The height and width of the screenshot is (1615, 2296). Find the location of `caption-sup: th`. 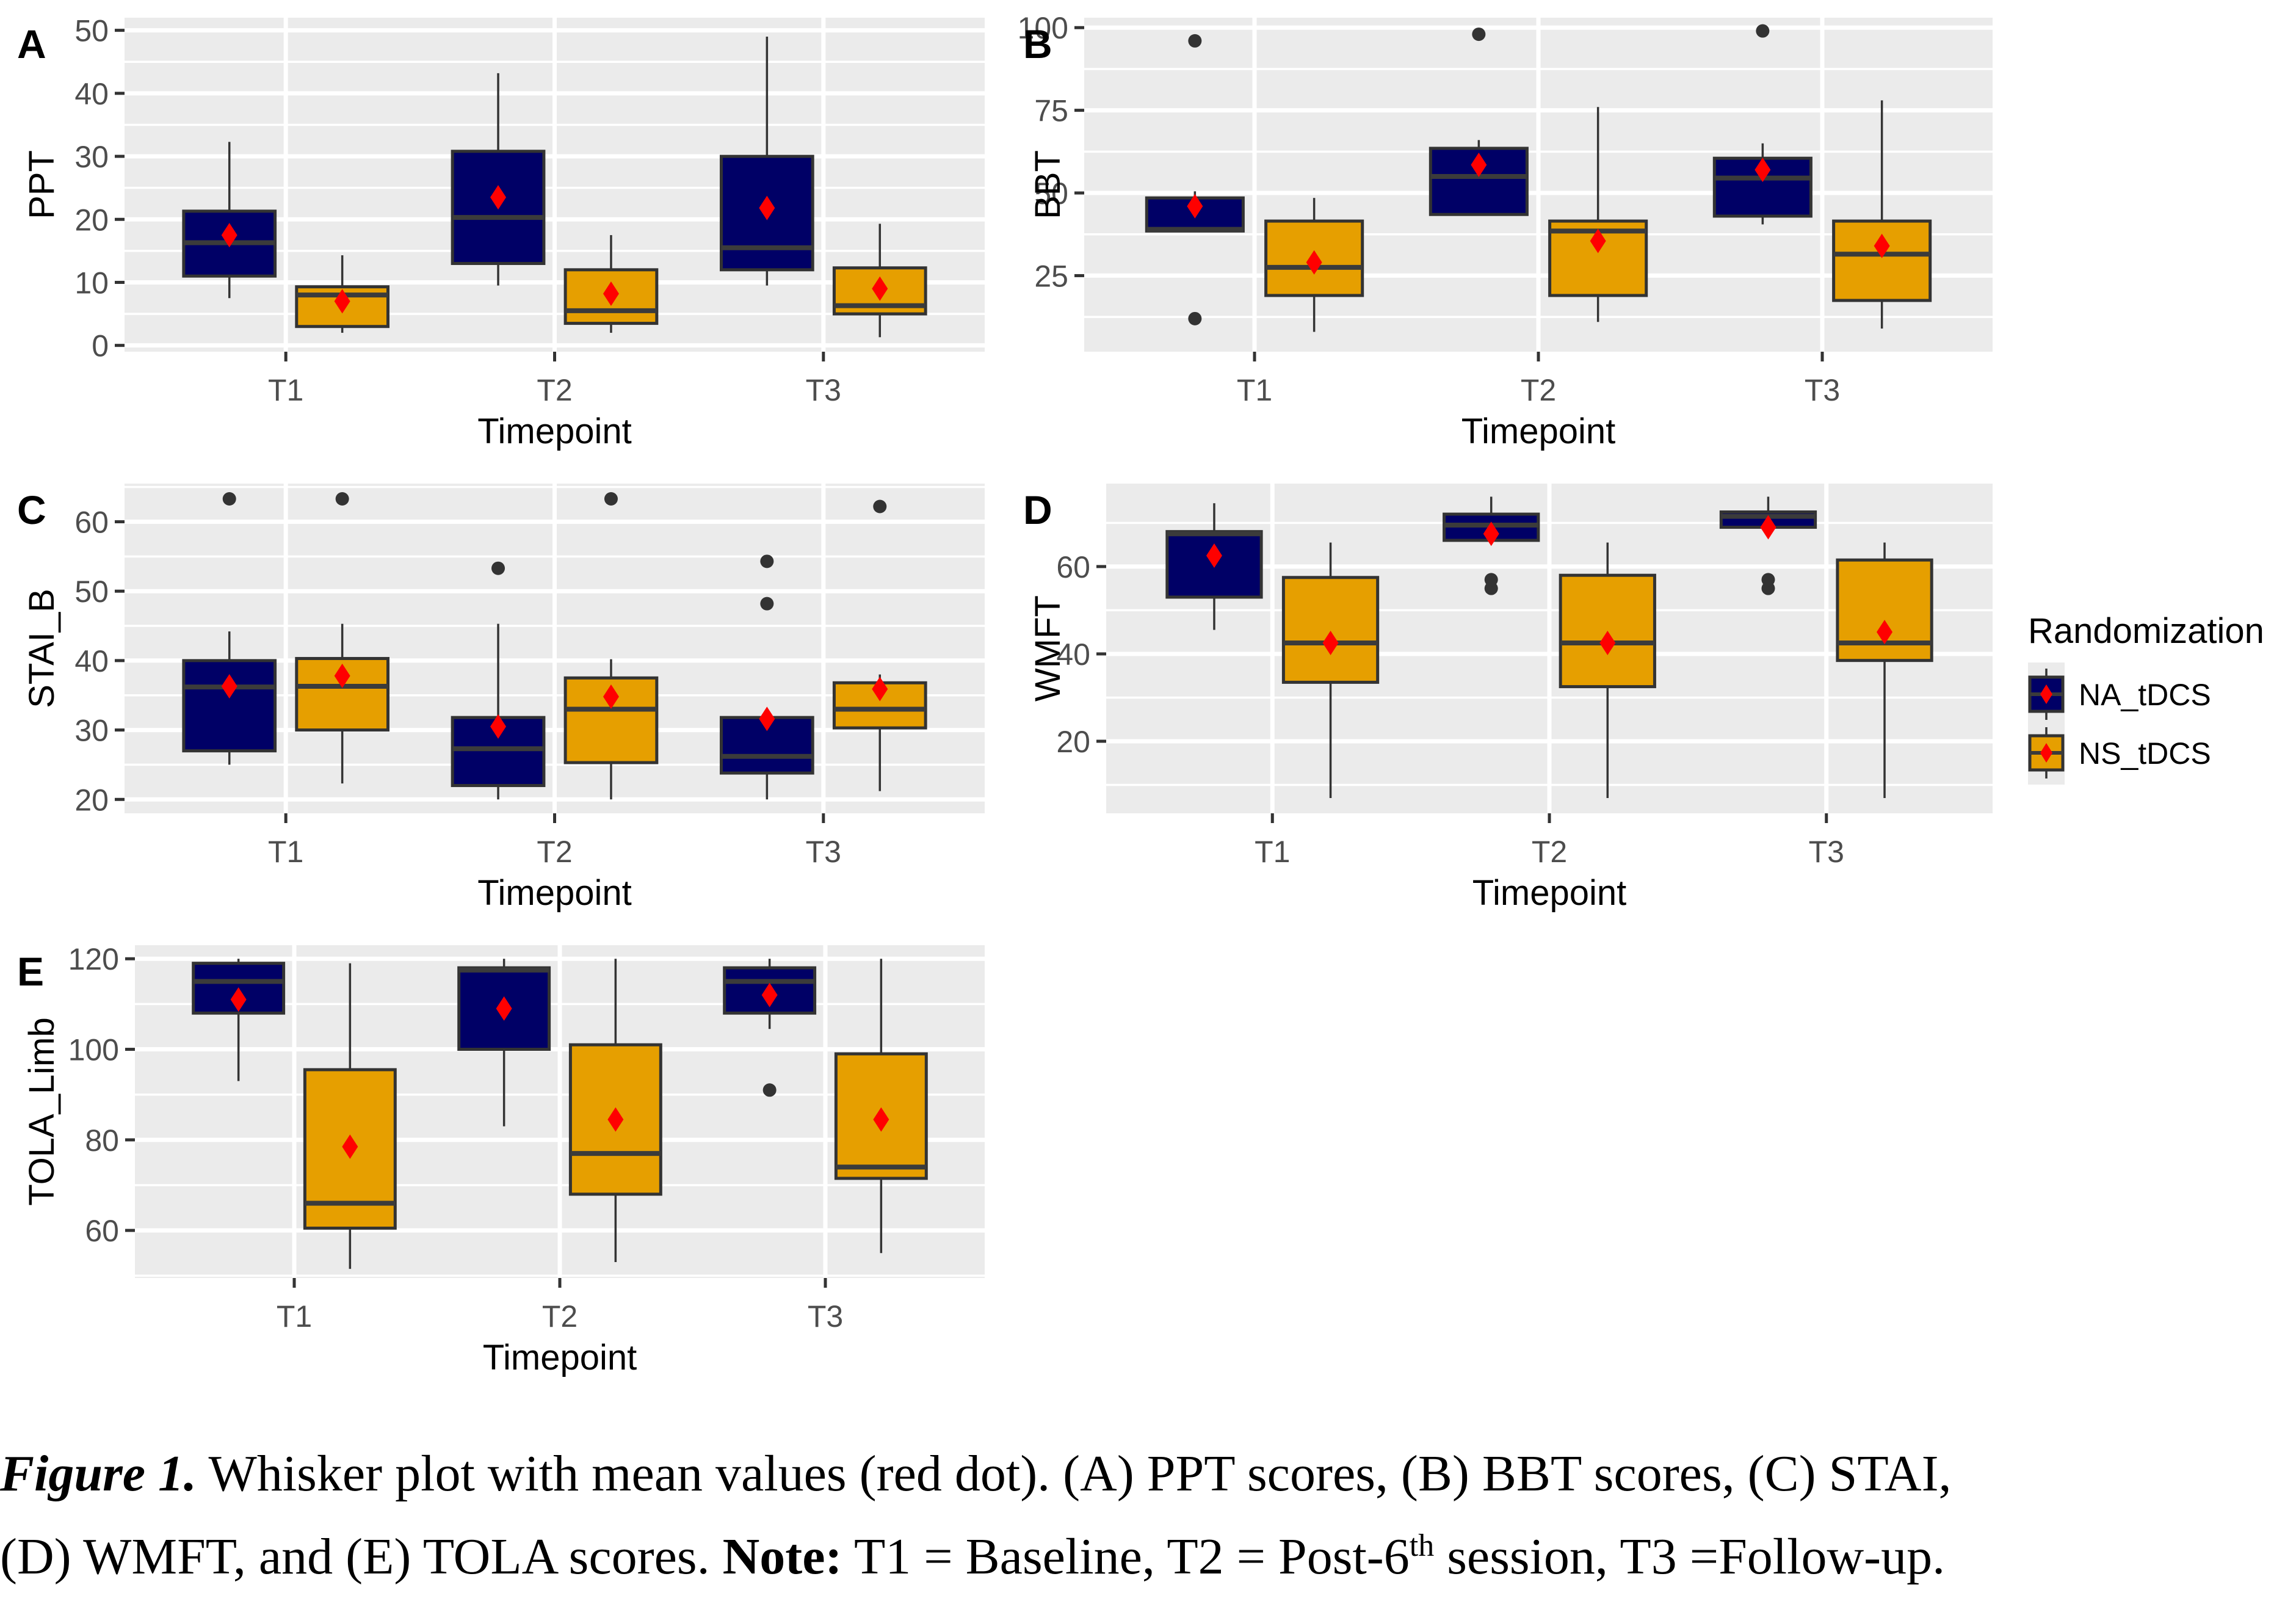

caption-sup: th is located at coordinates (1422, 1545).